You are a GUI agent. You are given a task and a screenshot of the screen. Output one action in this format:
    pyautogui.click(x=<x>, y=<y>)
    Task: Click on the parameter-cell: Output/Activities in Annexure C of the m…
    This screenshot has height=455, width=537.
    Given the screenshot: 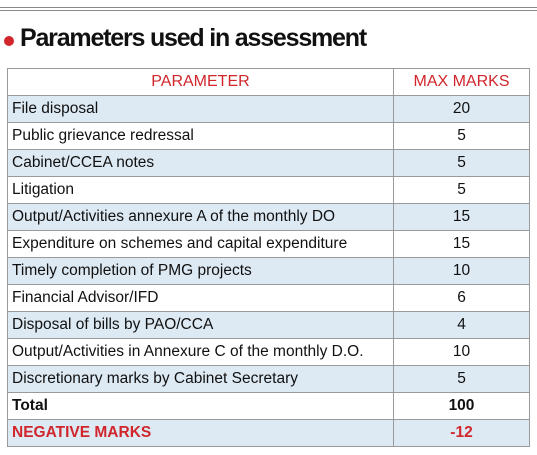 What is the action you would take?
    pyautogui.click(x=200, y=352)
    